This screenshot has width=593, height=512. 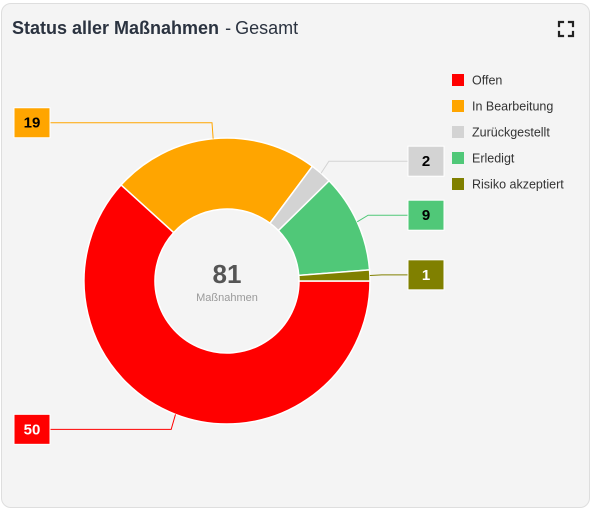 What do you see at coordinates (518, 185) in the screenshot?
I see `legend-label: Risiko akzeptiert` at bounding box center [518, 185].